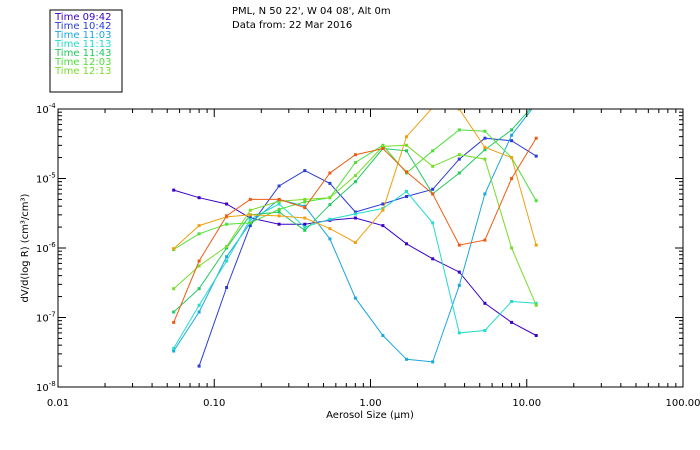  Describe the element at coordinates (82, 44) in the screenshot. I see `legend-entry: Time 11:13` at that location.